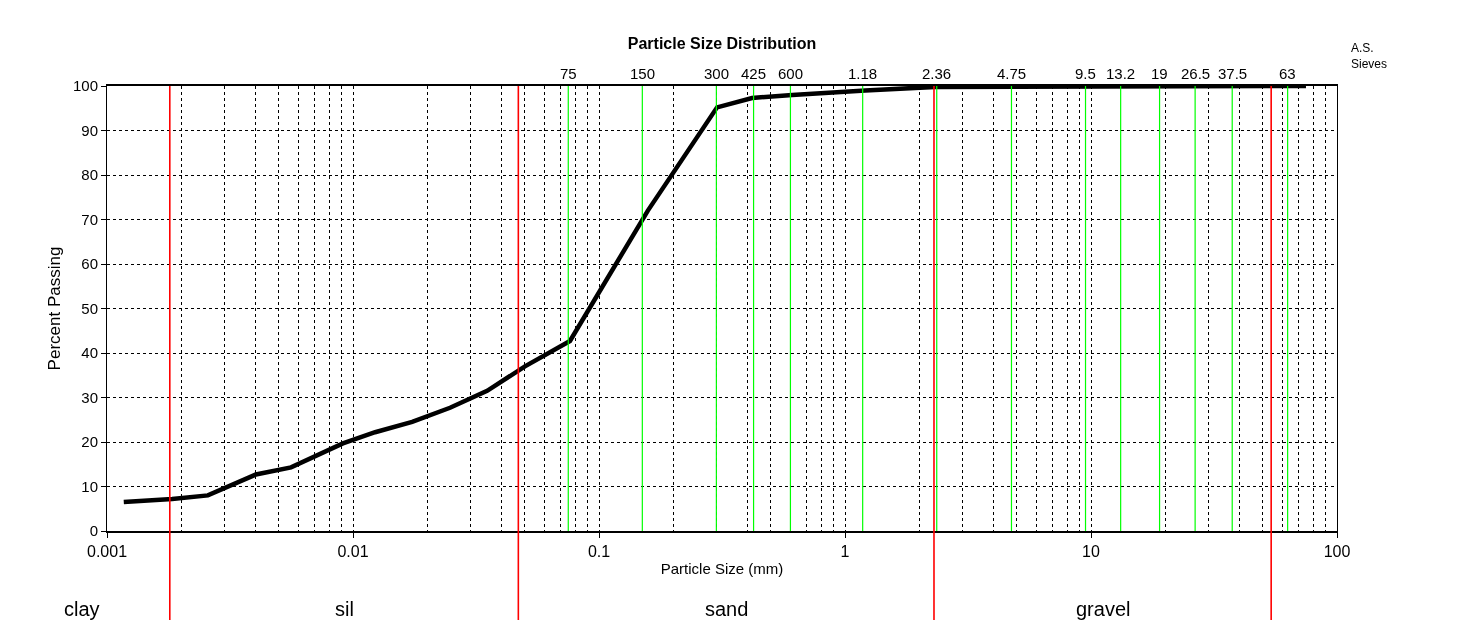 Image resolution: width=1463 pixels, height=623 pixels. I want to click on ref-line-label: 300, so click(717, 73).